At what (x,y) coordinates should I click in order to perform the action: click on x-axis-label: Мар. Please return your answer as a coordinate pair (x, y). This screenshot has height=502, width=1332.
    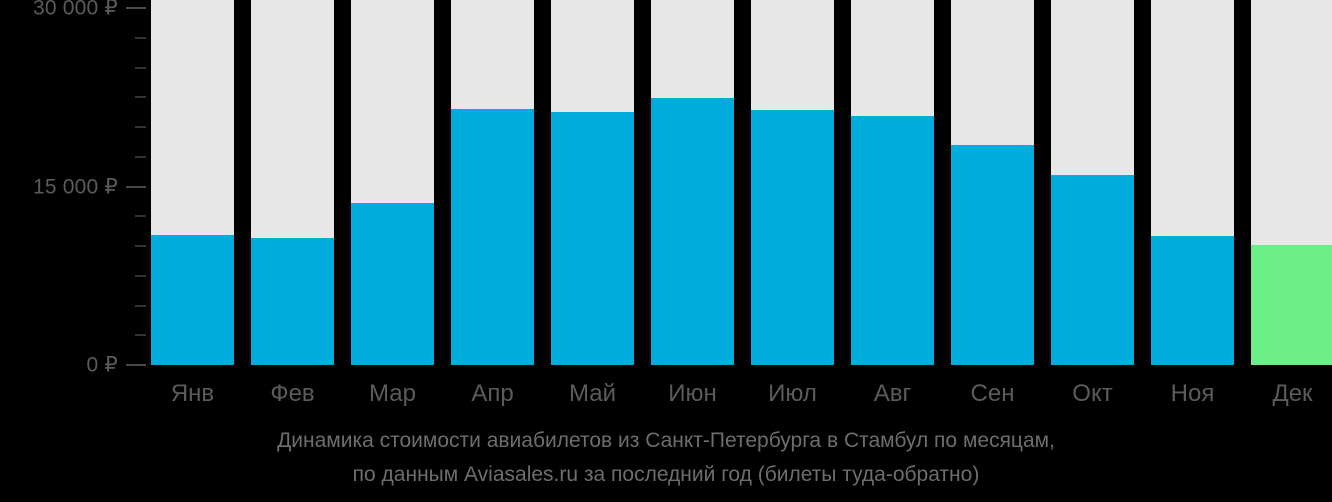
    Looking at the image, I should click on (392, 393).